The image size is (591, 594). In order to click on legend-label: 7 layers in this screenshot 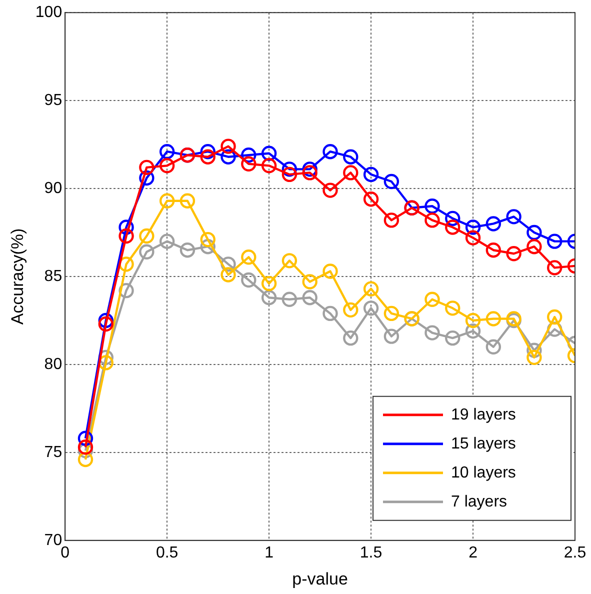, I will do `click(479, 501)`.